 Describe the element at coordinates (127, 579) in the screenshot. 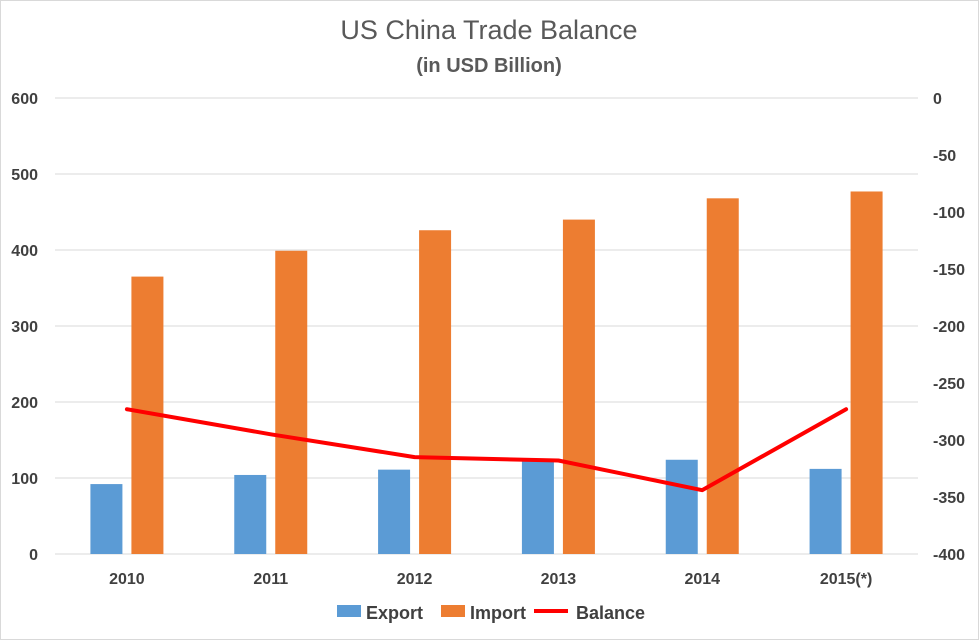

I see `x-tick-label: 2010` at that location.